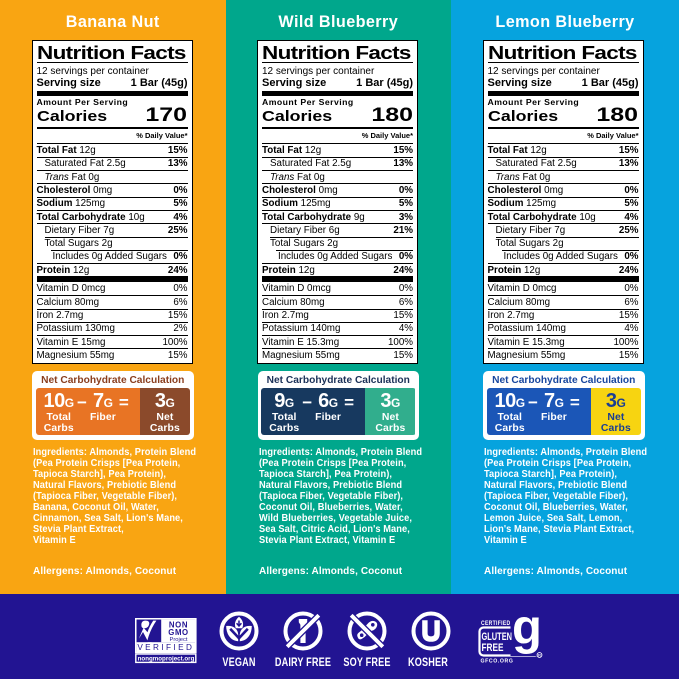 This screenshot has height=679, width=679. Describe the element at coordinates (493, 648) in the screenshot. I see `svg-text: FREE` at that location.